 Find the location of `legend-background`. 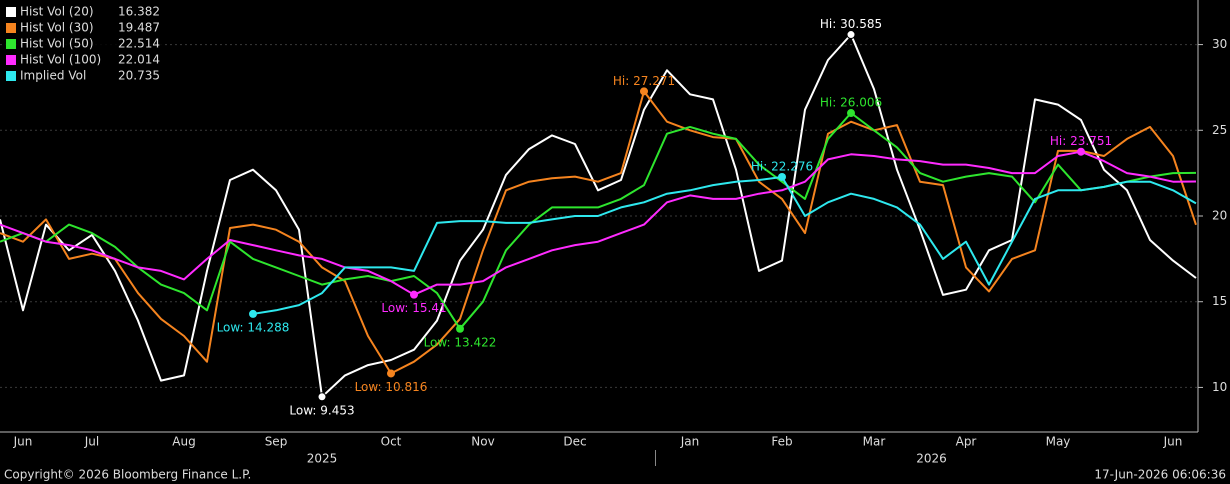

legend-background is located at coordinates (83, 45).